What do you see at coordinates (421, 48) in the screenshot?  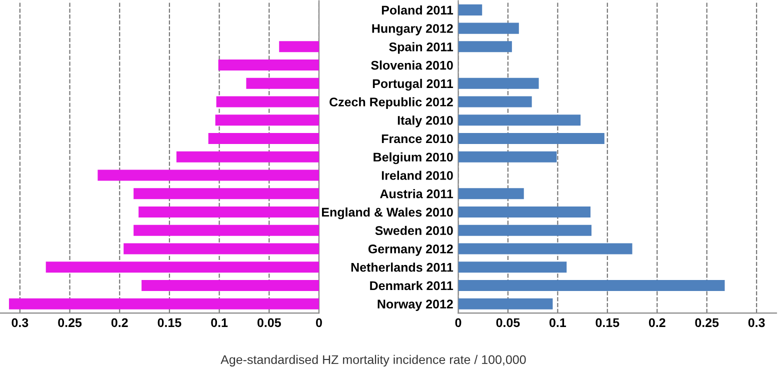 I see `y-tick-label: Spain 2011` at bounding box center [421, 48].